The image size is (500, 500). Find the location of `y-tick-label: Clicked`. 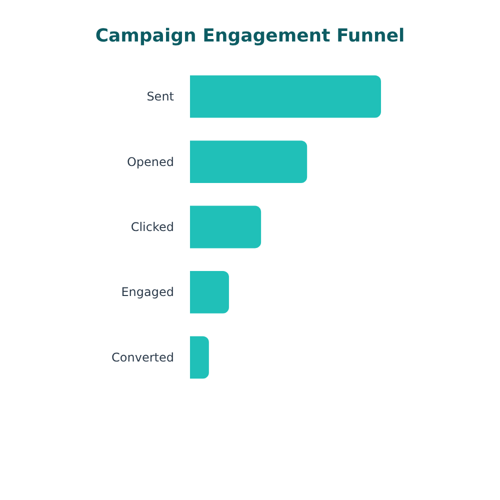

y-tick-label: Clicked is located at coordinates (152, 227).